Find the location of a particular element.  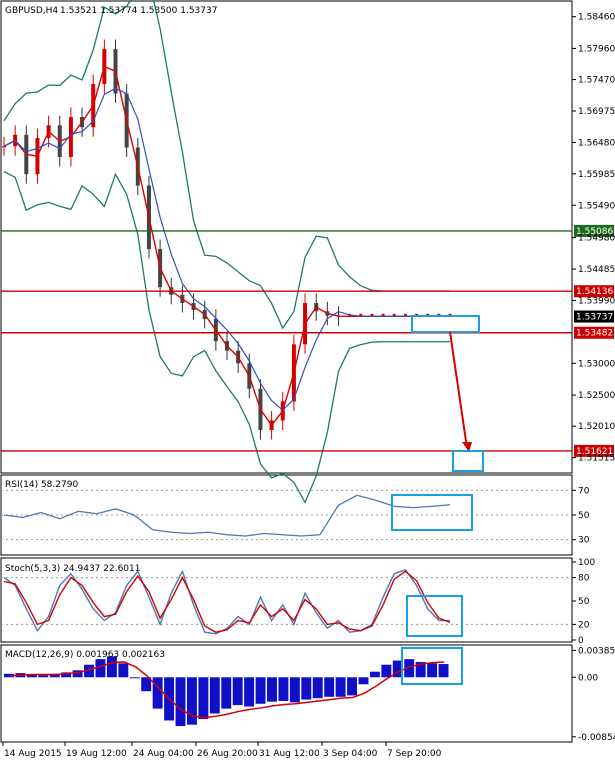

level-price-label: 1.51621 is located at coordinates (594, 452).